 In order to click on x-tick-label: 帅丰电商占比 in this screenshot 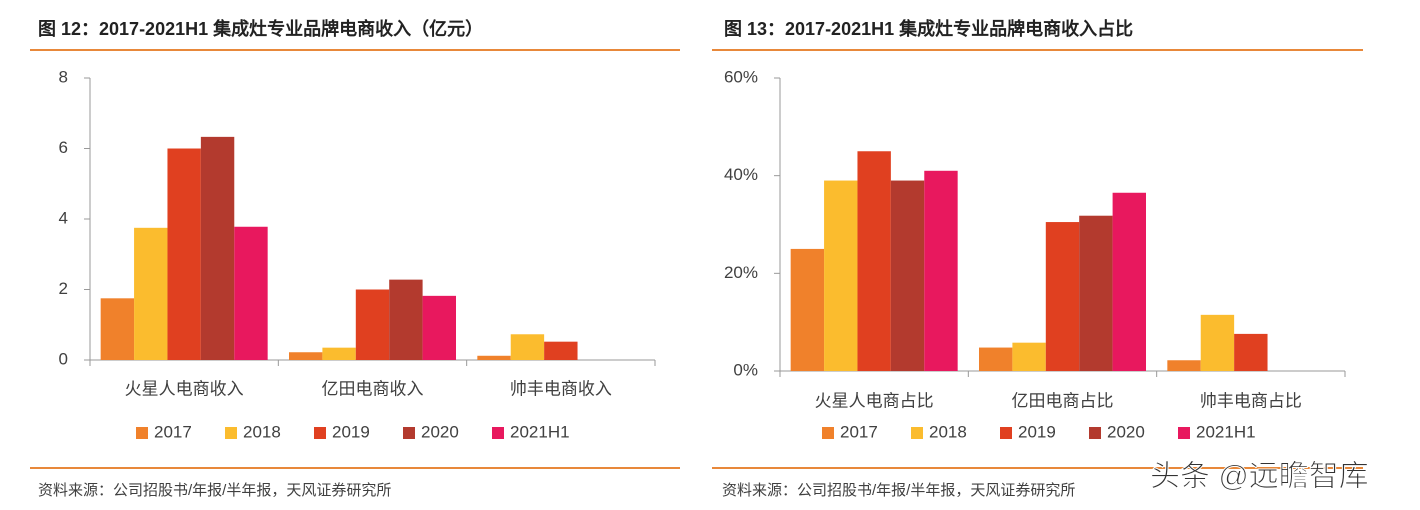, I will do `click(1251, 400)`.